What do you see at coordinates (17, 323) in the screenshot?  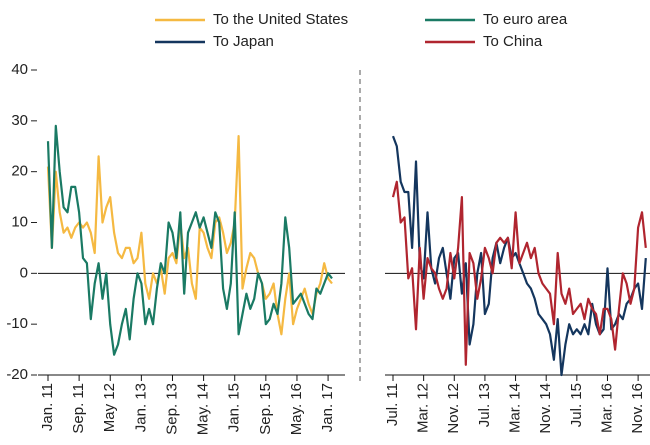 I see `y-tick-label: -10` at bounding box center [17, 323].